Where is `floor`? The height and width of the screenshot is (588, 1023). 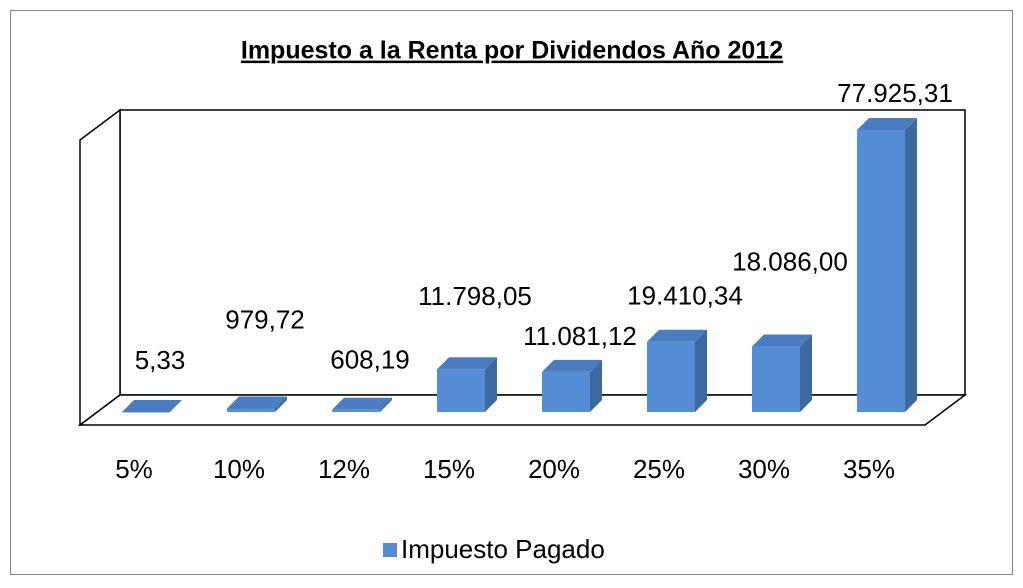 floor is located at coordinates (522, 410).